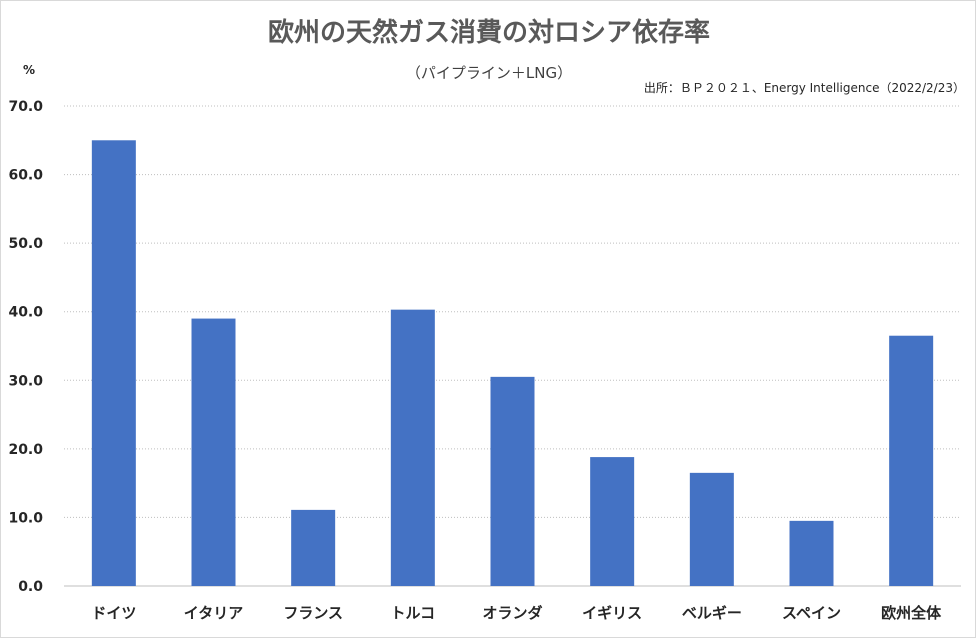 The image size is (976, 639). What do you see at coordinates (612, 613) in the screenshot?
I see `x-tick-label: イギリス` at bounding box center [612, 613].